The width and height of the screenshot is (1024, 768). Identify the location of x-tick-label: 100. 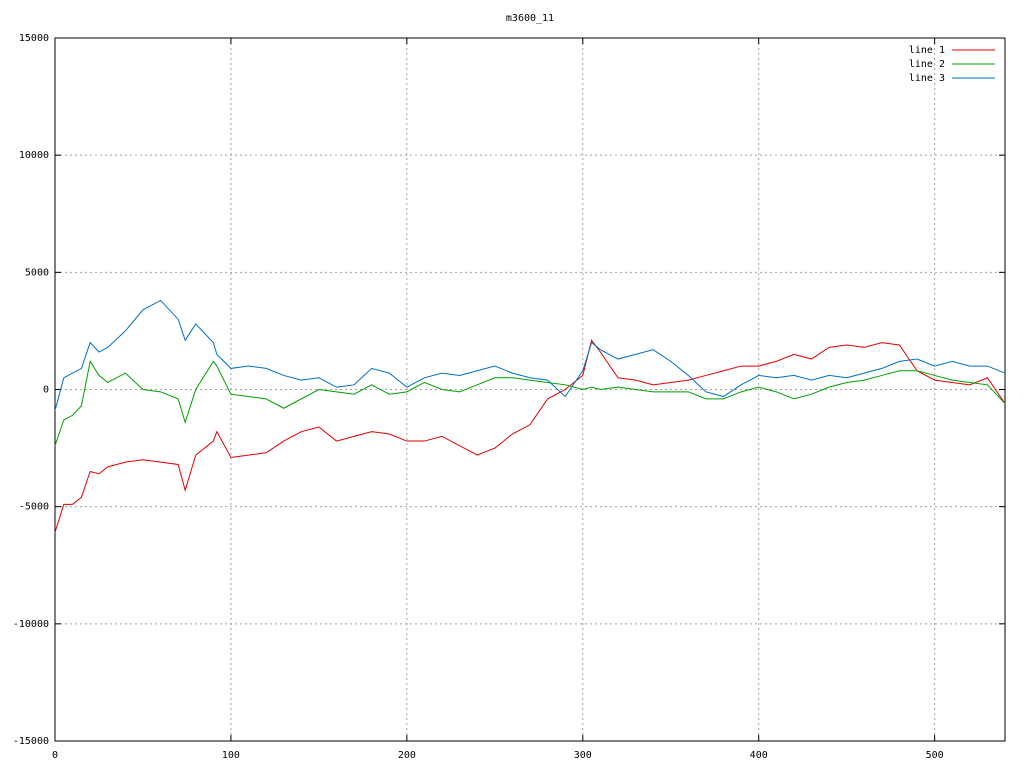
(231, 755).